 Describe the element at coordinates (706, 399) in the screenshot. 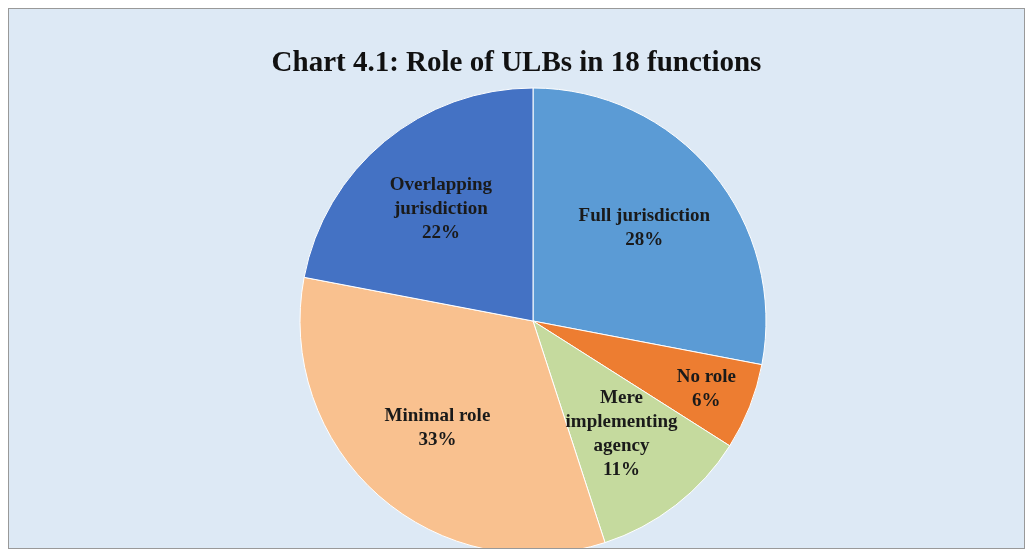

I see `data-label: 6%` at that location.